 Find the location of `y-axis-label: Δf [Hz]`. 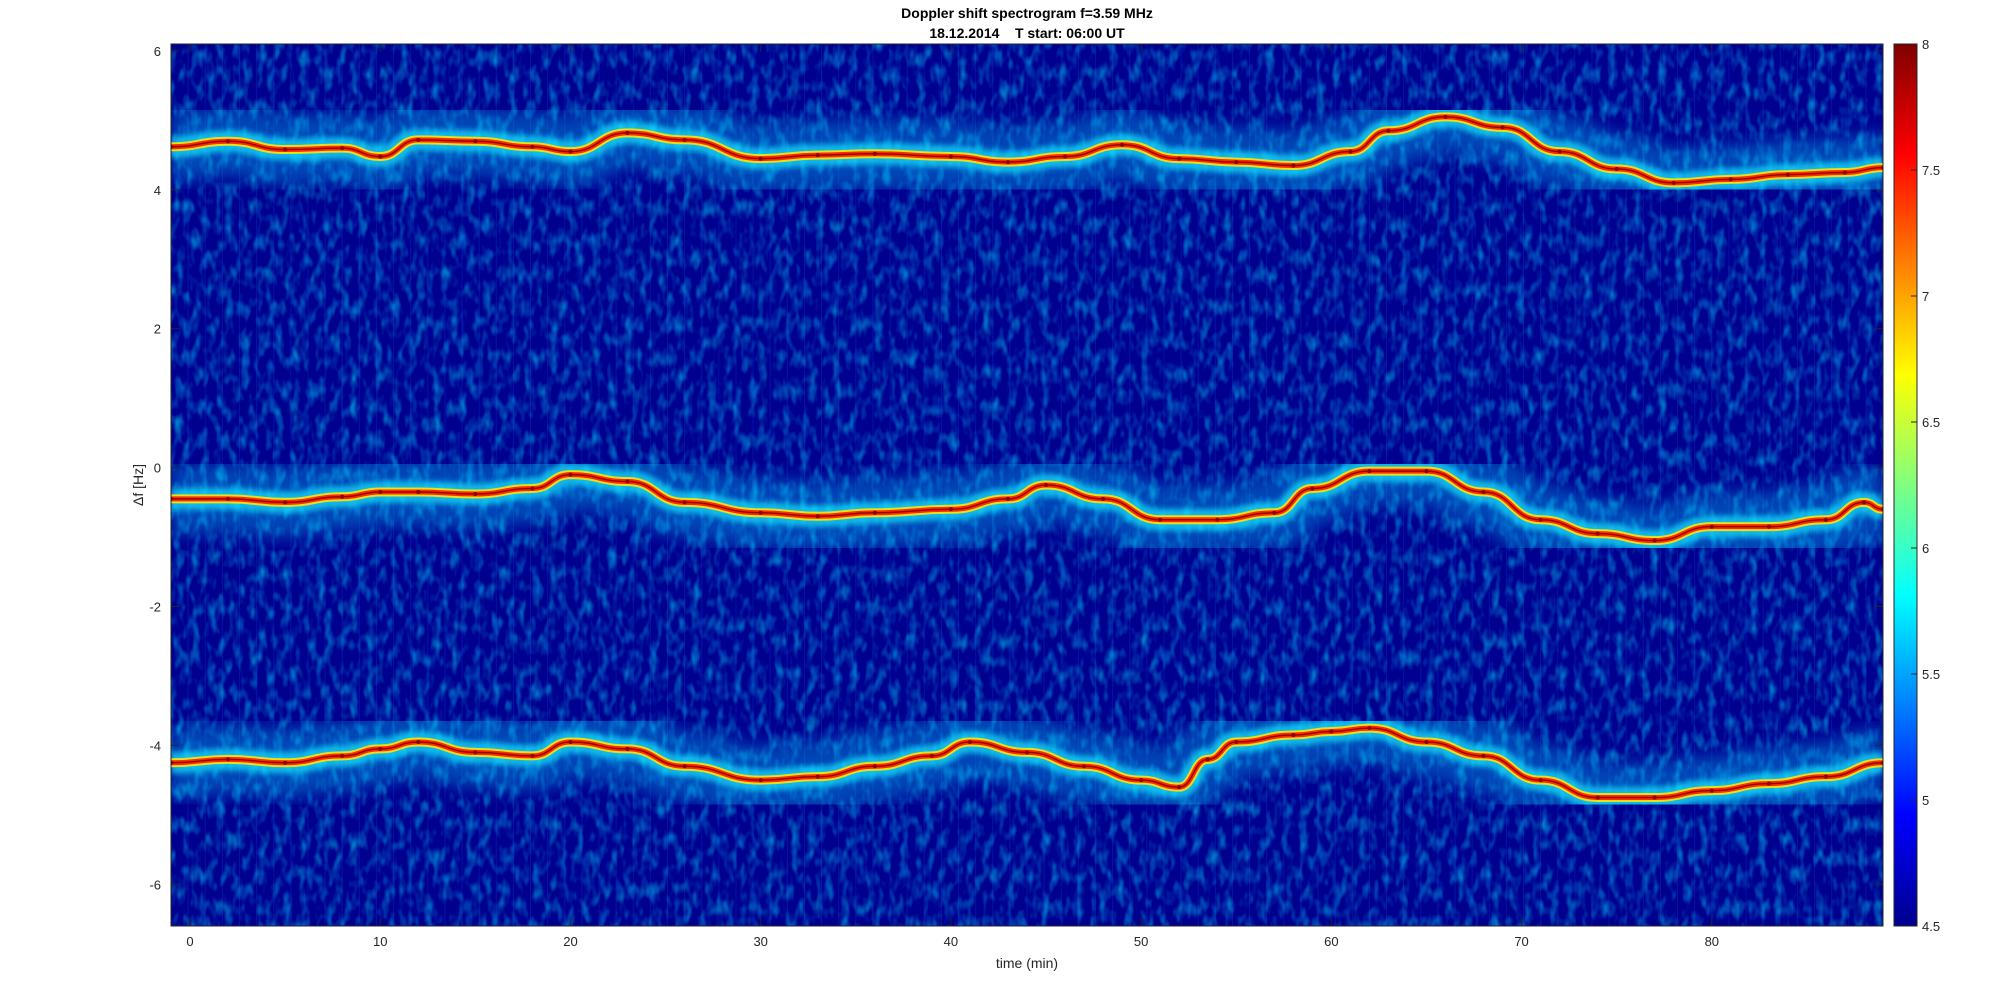

y-axis-label: Δf [Hz] is located at coordinates (138, 485).